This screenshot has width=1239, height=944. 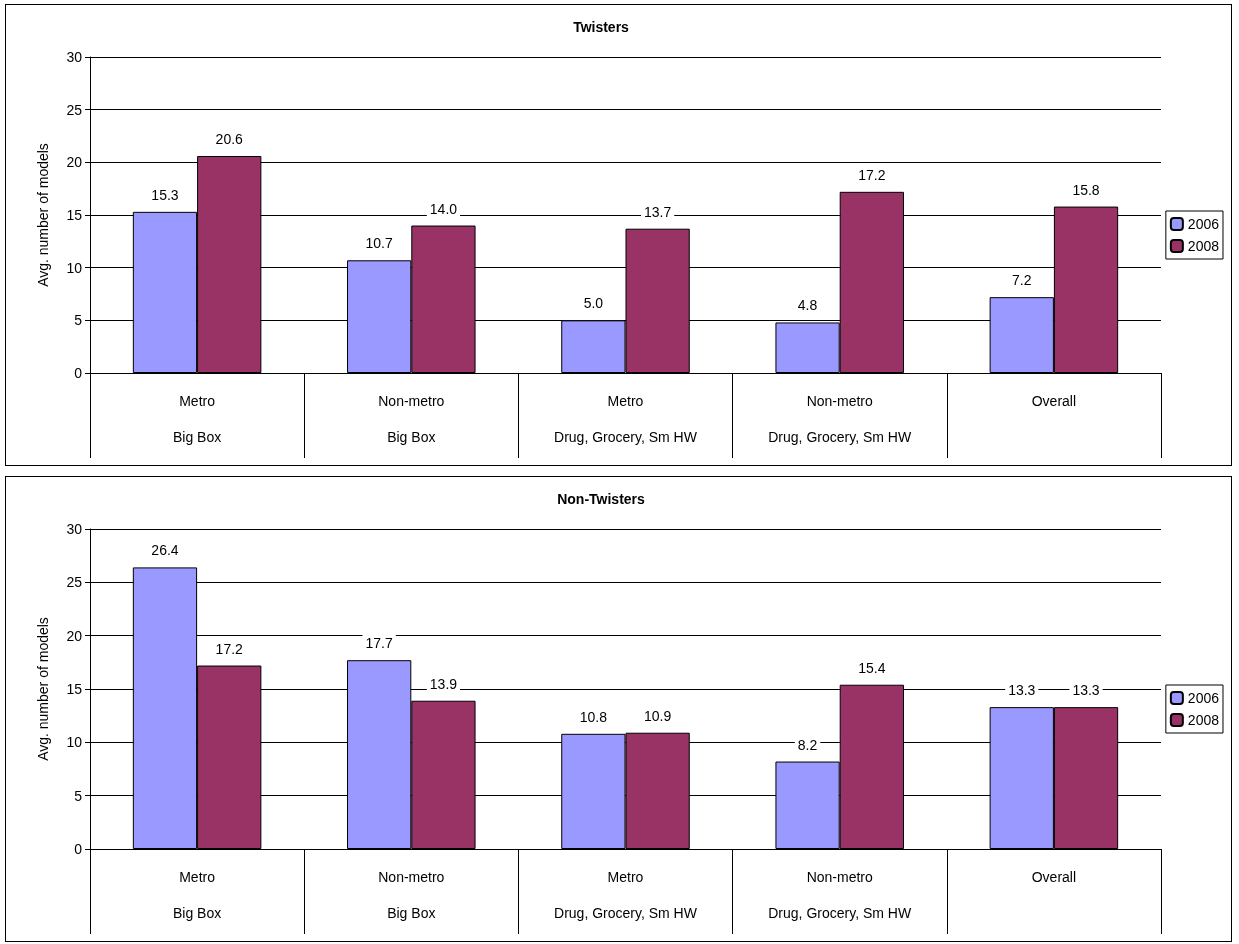 What do you see at coordinates (443, 683) in the screenshot?
I see `data-label: 13.9` at bounding box center [443, 683].